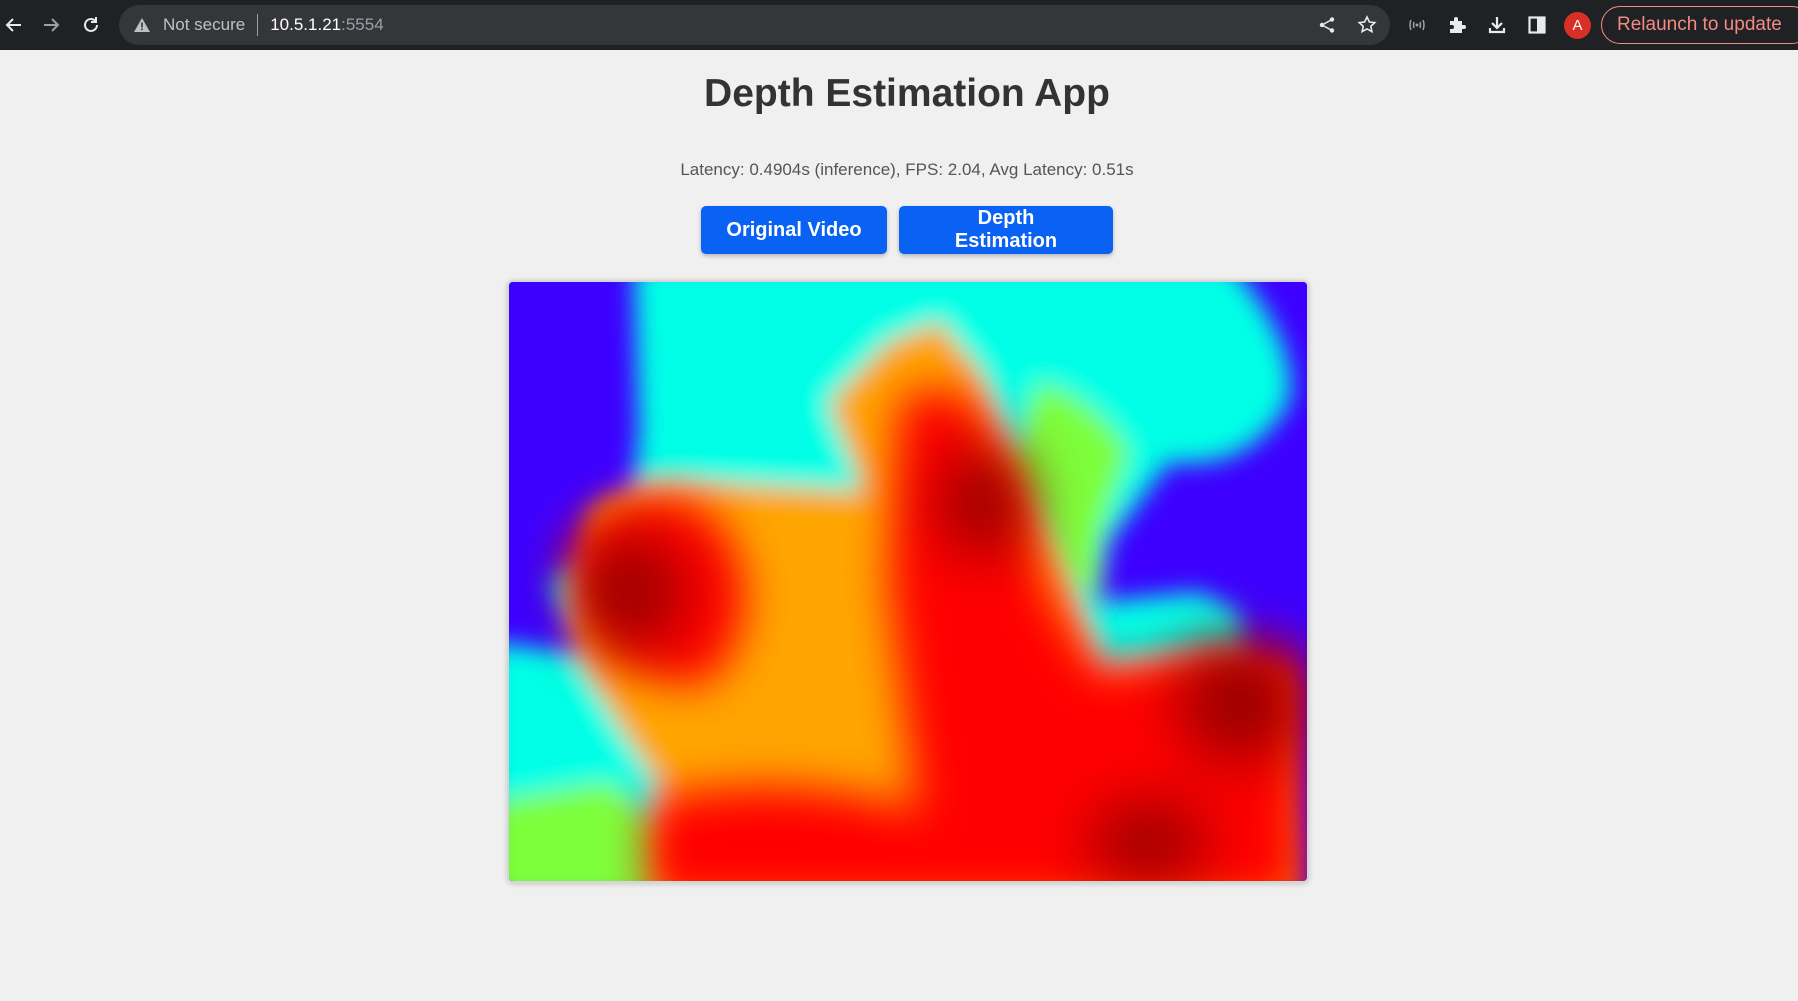 This screenshot has width=1798, height=1001. I want to click on profile-avatar: A, so click(1577, 25).